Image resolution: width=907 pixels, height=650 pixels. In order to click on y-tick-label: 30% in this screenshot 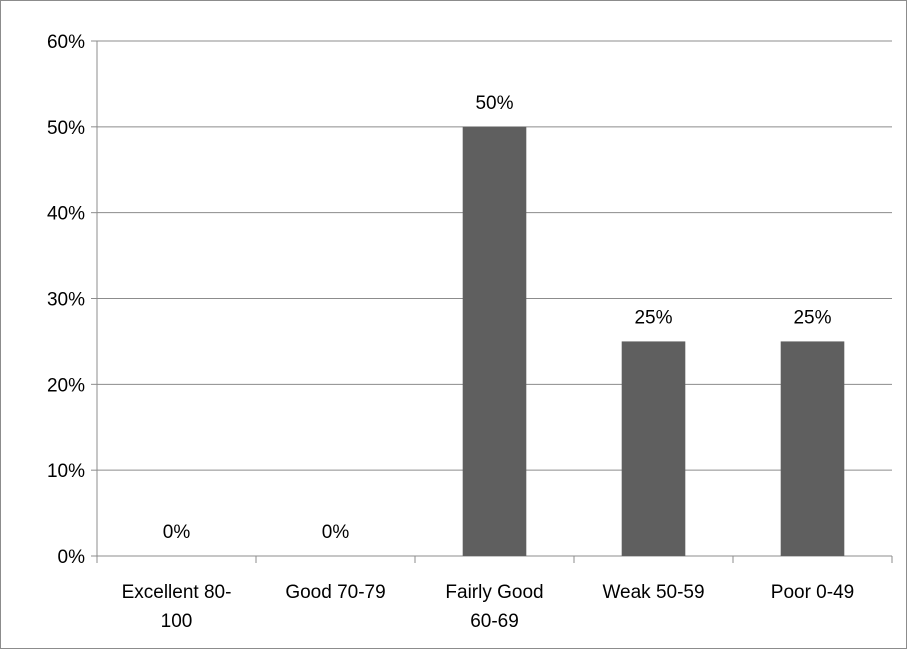, I will do `click(66, 300)`.